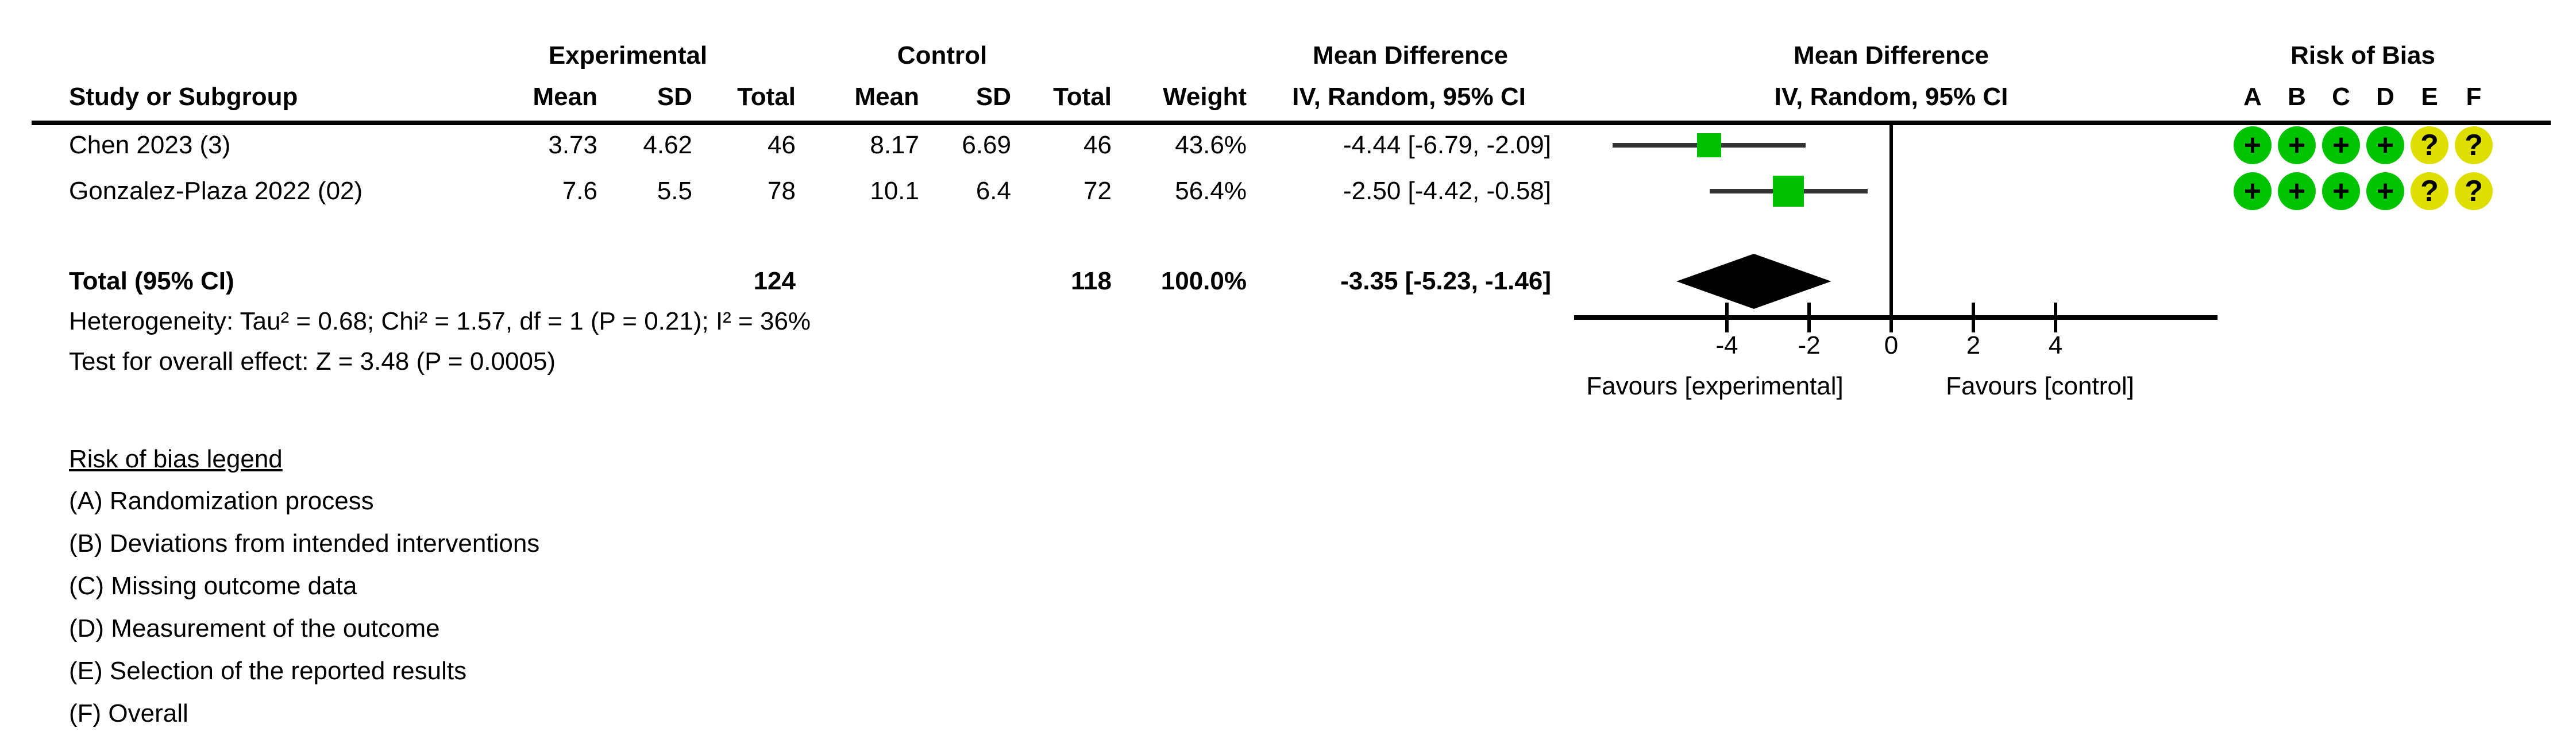 The image size is (2576, 755). I want to click on iv-random-ci-text-header: IV, Random, 95% CI, so click(1409, 97).